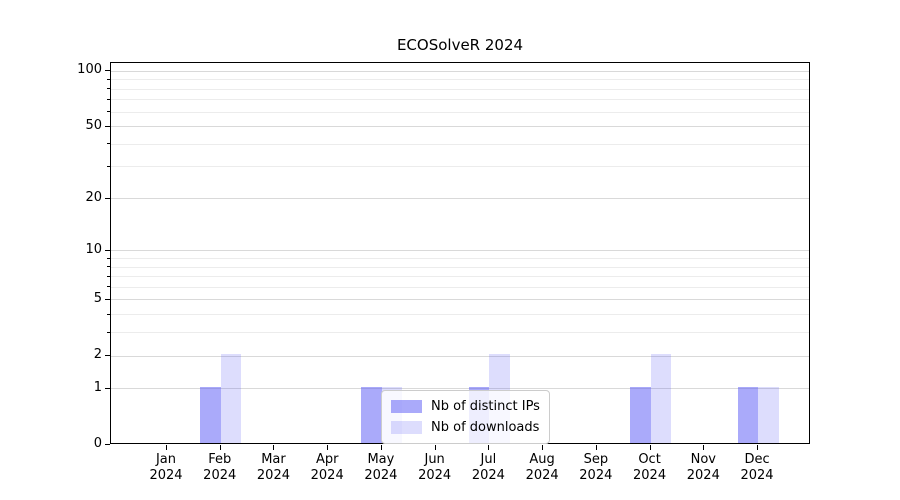  What do you see at coordinates (220, 467) in the screenshot?
I see `x-tick-label-feb: Feb 2024` at bounding box center [220, 467].